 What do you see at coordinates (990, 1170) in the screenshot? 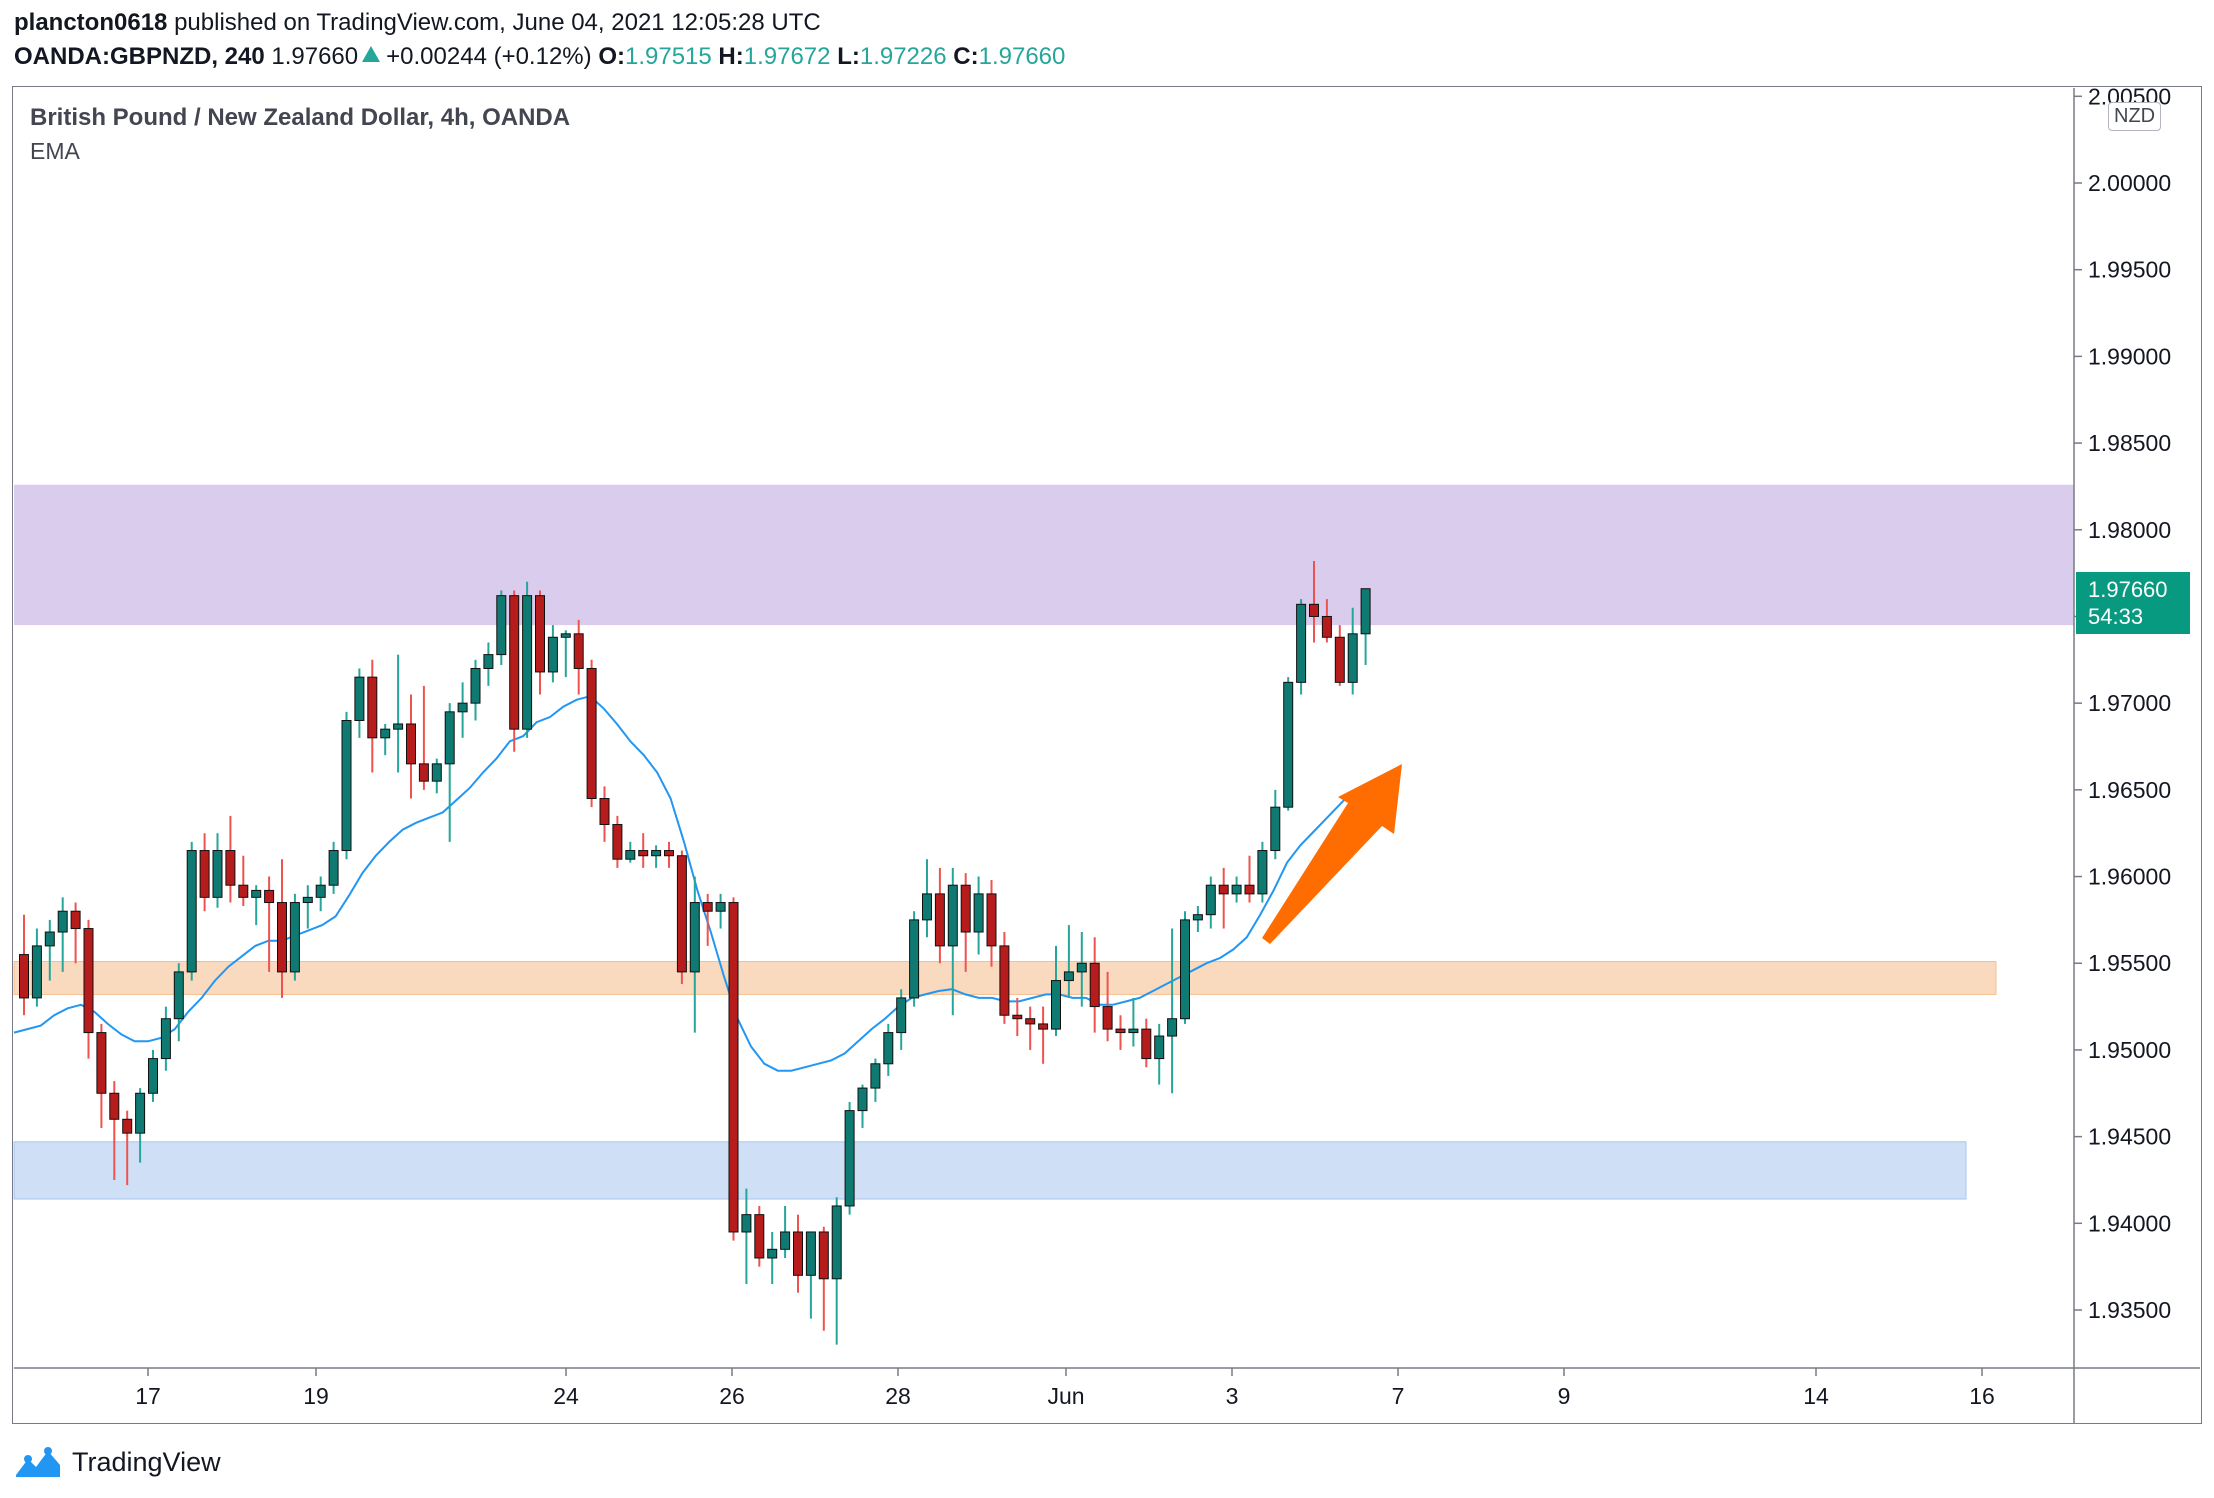
I see `zone-demand` at bounding box center [990, 1170].